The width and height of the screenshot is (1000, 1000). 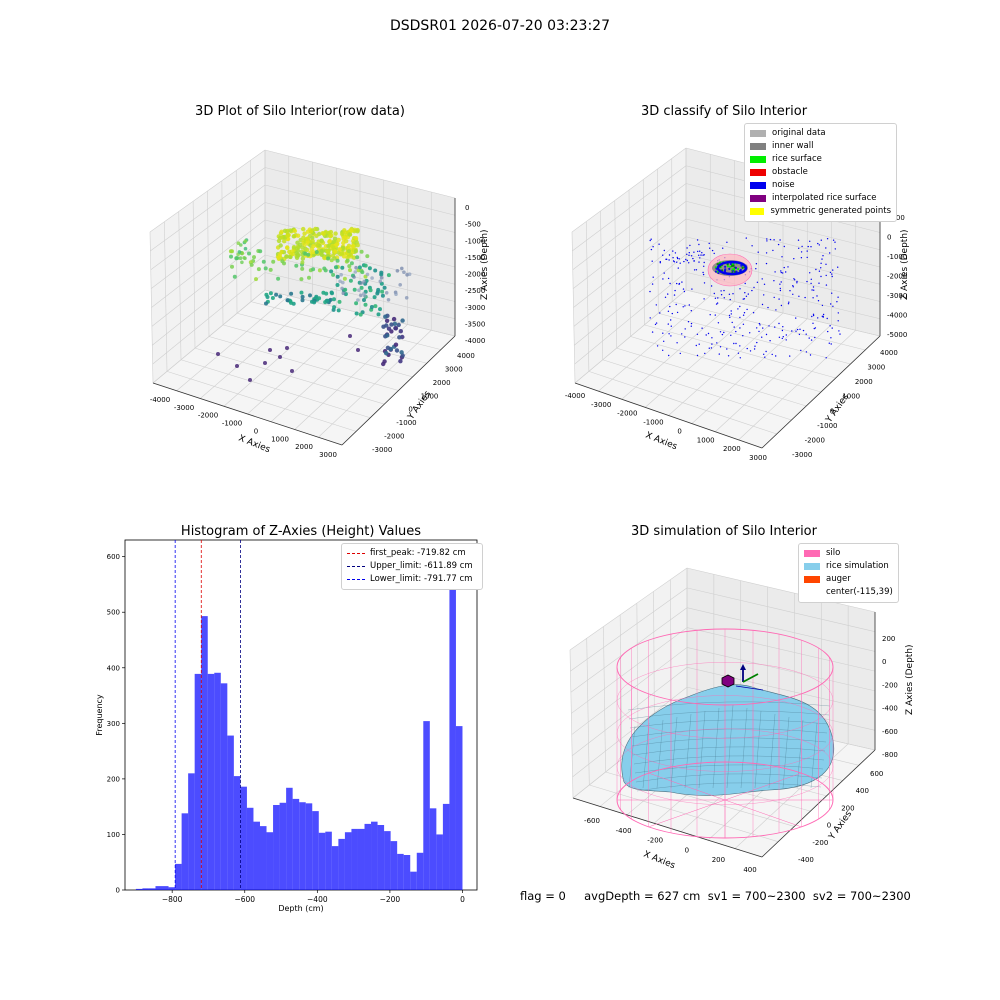 I want to click on tick-label: -200, so click(x=655, y=841).